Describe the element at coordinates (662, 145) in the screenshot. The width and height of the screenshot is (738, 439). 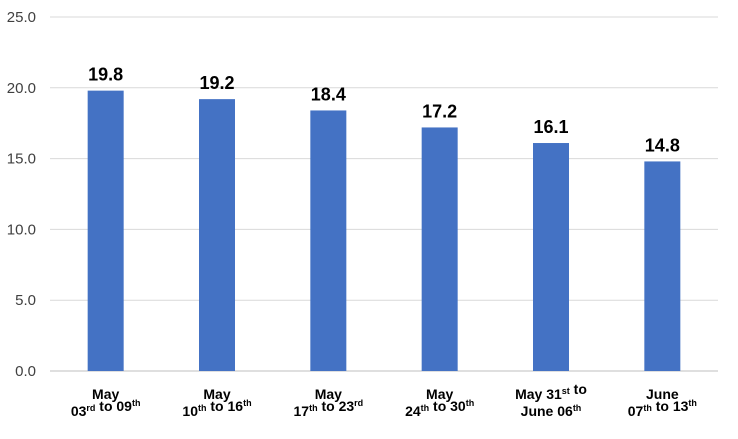
I see `data-label: 14.8` at that location.